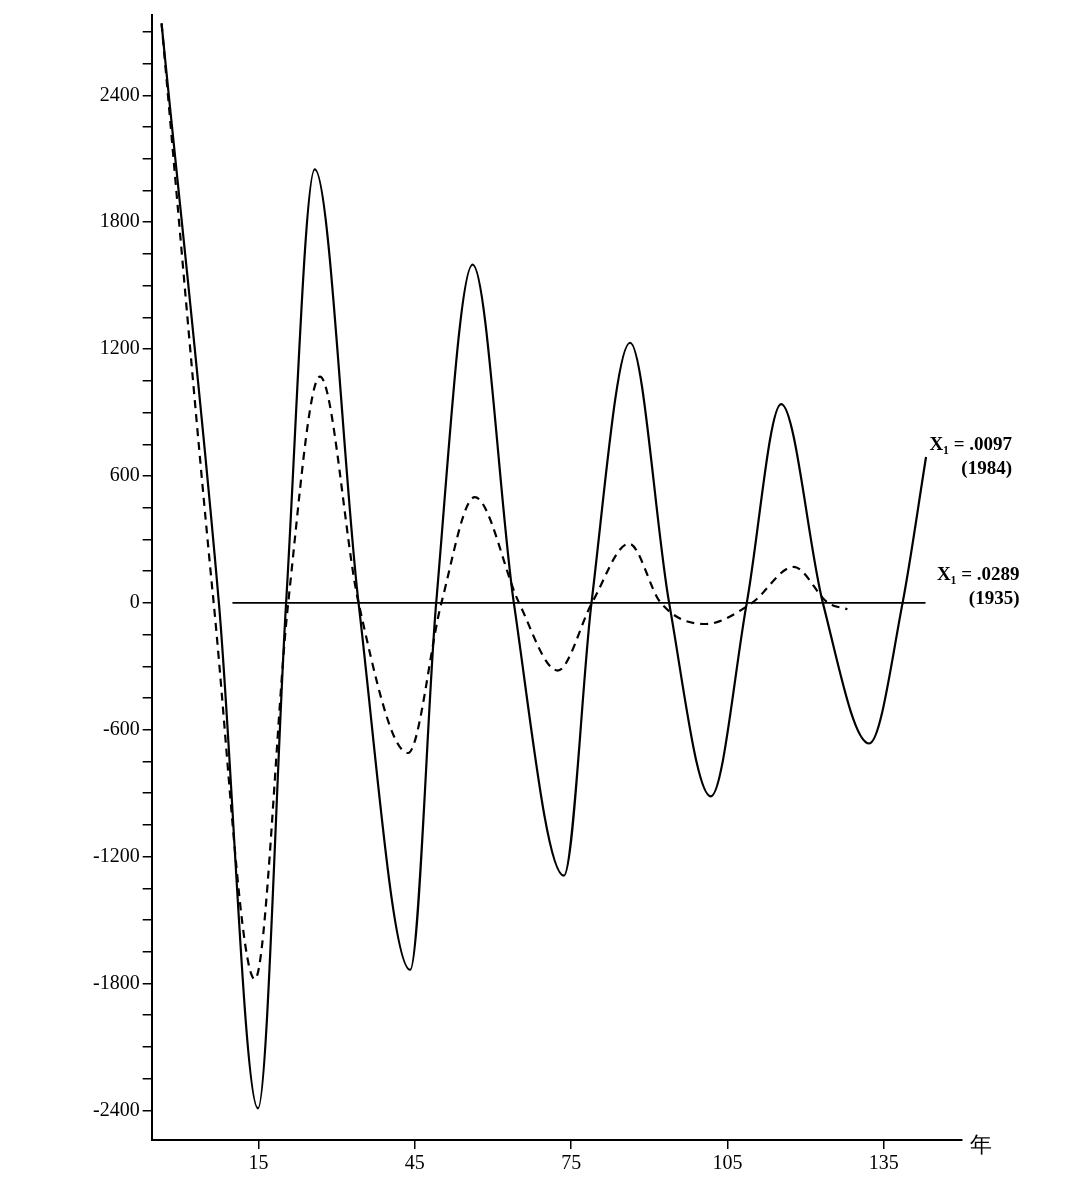 Image resolution: width=1072 pixels, height=1189 pixels. I want to click on y-tick-label: 600, so click(124, 474).